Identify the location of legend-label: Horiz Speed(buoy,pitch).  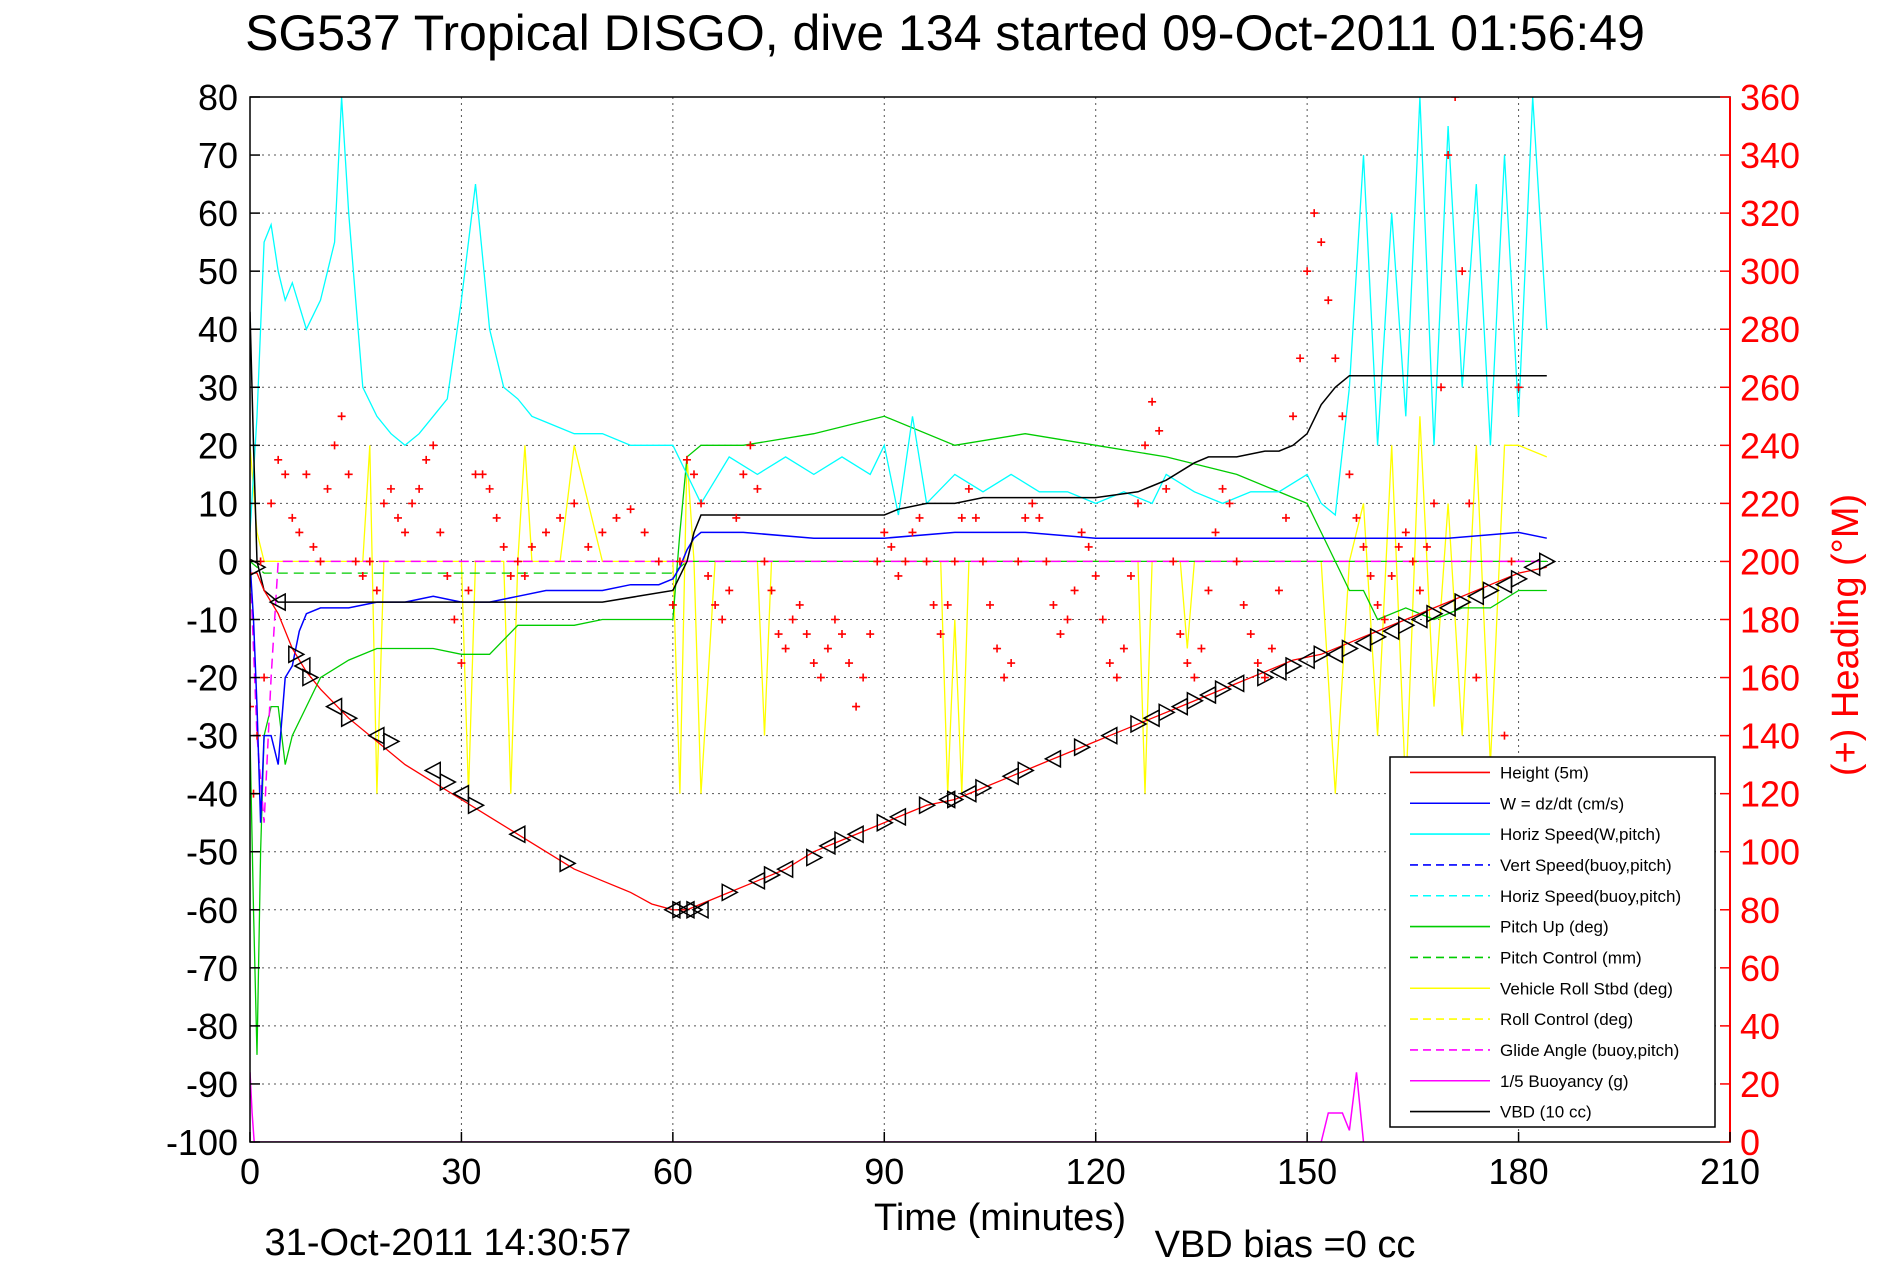
(1590, 896).